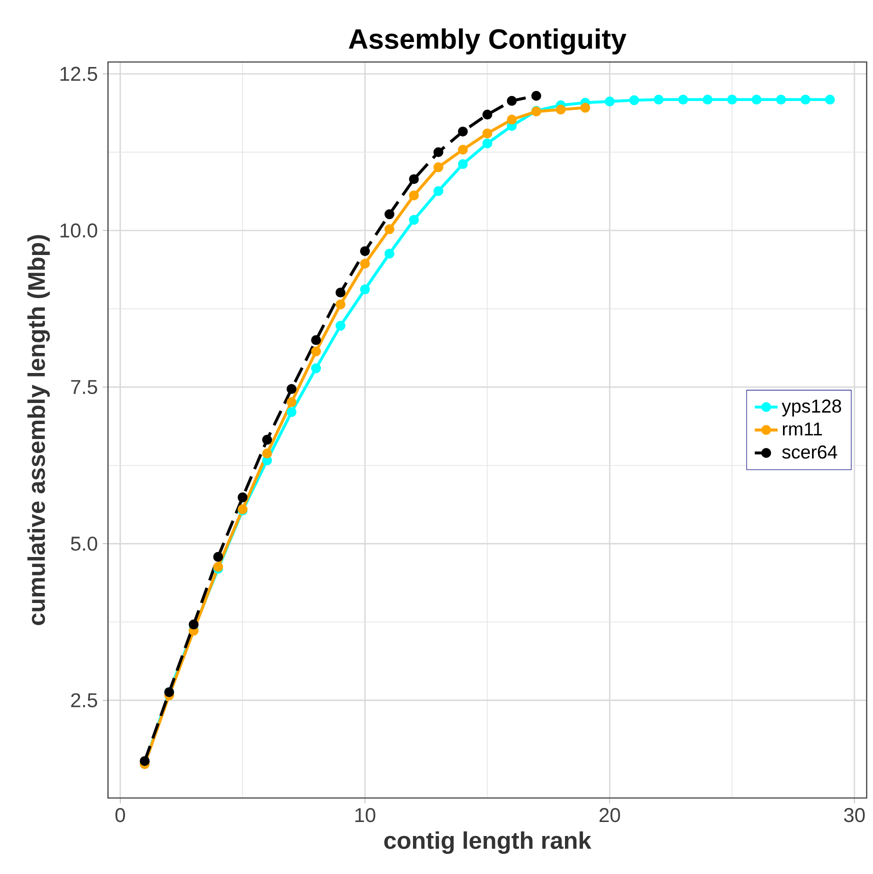 Image resolution: width=873 pixels, height=874 pixels. What do you see at coordinates (810, 452) in the screenshot?
I see `legend-label: scer64` at bounding box center [810, 452].